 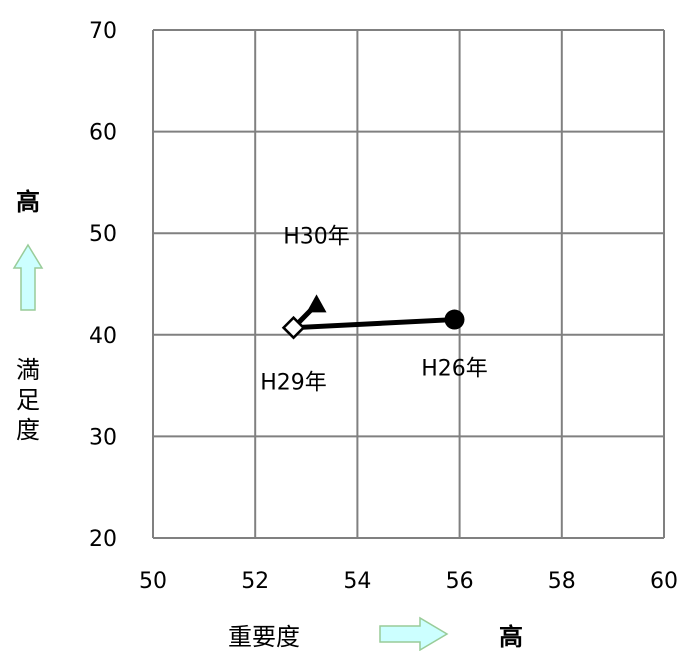 What do you see at coordinates (103, 133) in the screenshot?
I see `y-tick-label: 60` at bounding box center [103, 133].